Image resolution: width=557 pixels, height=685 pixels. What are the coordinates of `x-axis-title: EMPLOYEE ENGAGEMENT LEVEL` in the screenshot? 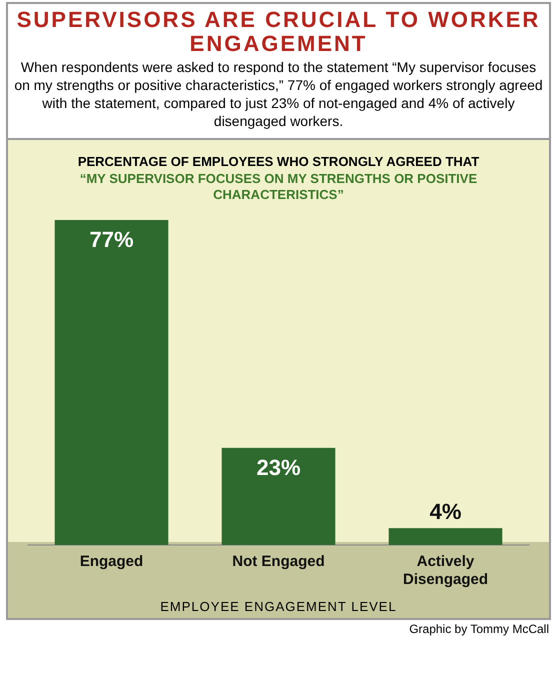 It's located at (278, 607).